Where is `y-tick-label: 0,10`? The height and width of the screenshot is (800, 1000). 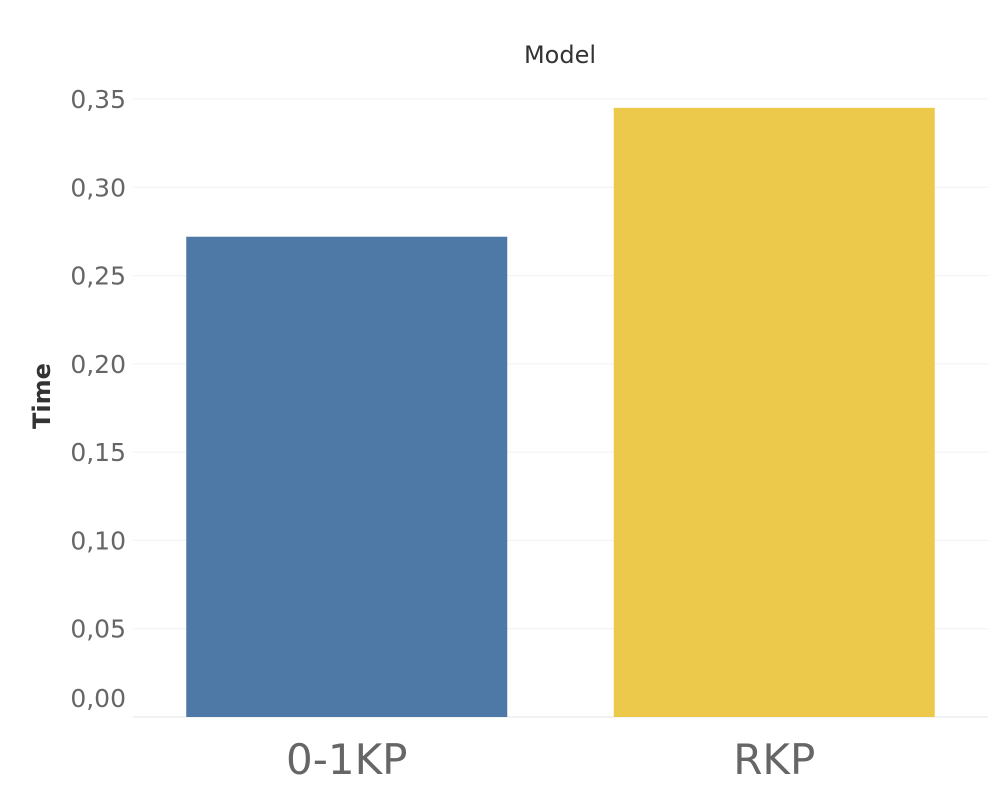
y-tick-label: 0,10 is located at coordinates (98, 540).